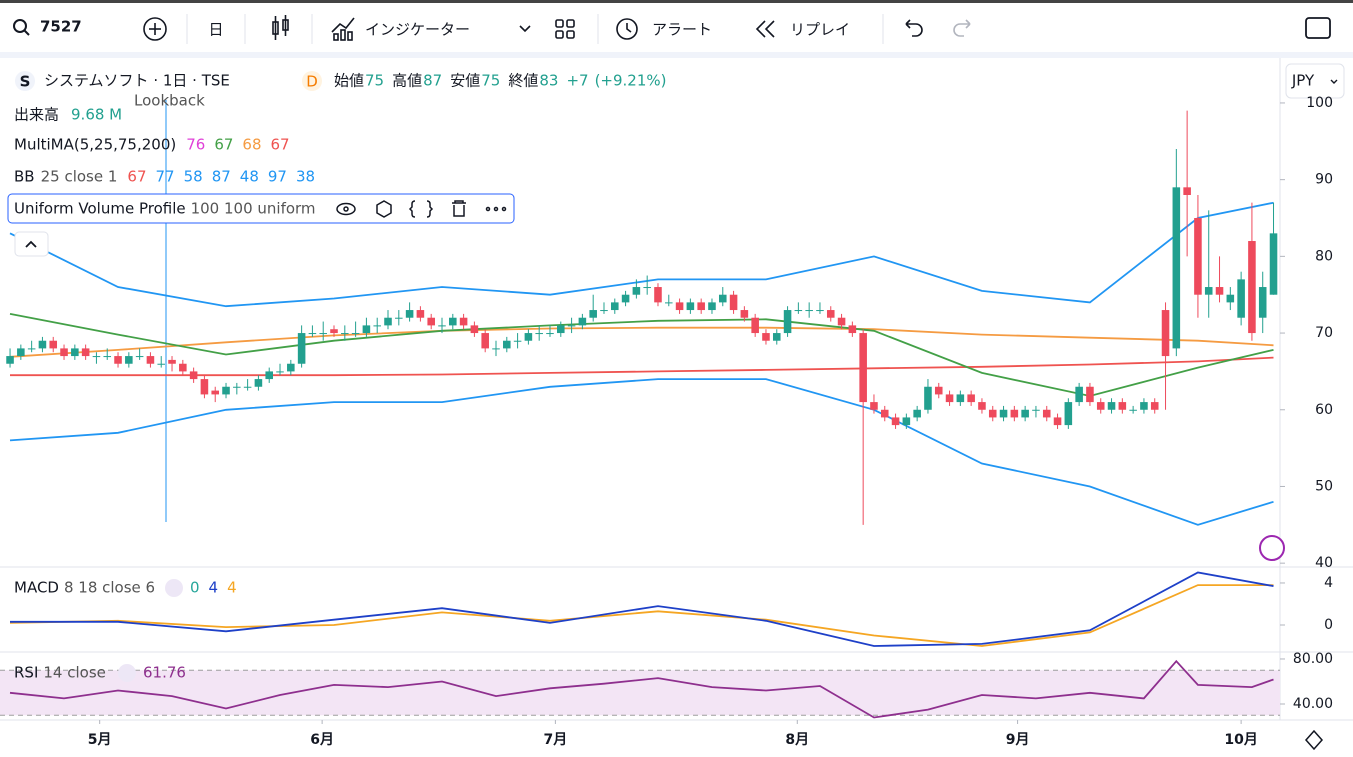 This screenshot has width=1353, height=757. Describe the element at coordinates (95, 145) in the screenshot. I see `ma-label: MultiMA(5,25,75,200)` at that location.